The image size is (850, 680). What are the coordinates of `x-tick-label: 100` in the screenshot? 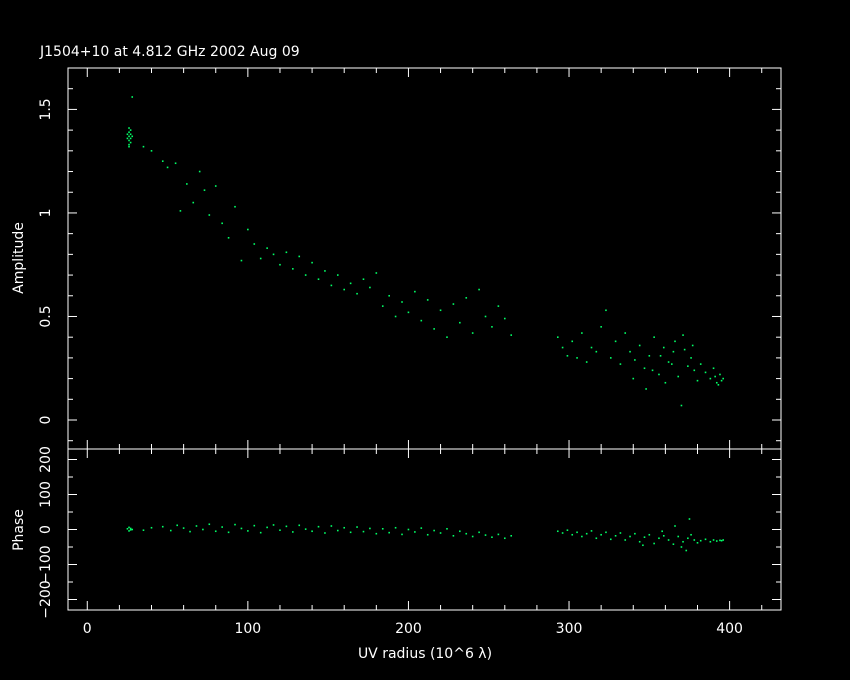 It's located at (247, 629).